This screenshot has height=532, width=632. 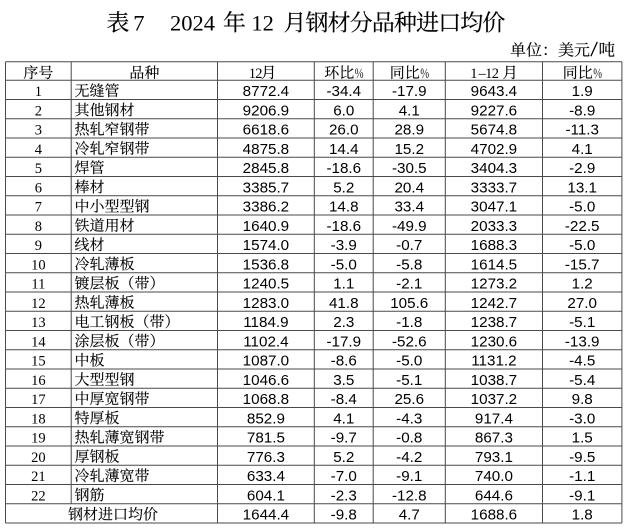 What do you see at coordinates (343, 284) in the screenshot?
I see `svg-text: 1.1` at bounding box center [343, 284].